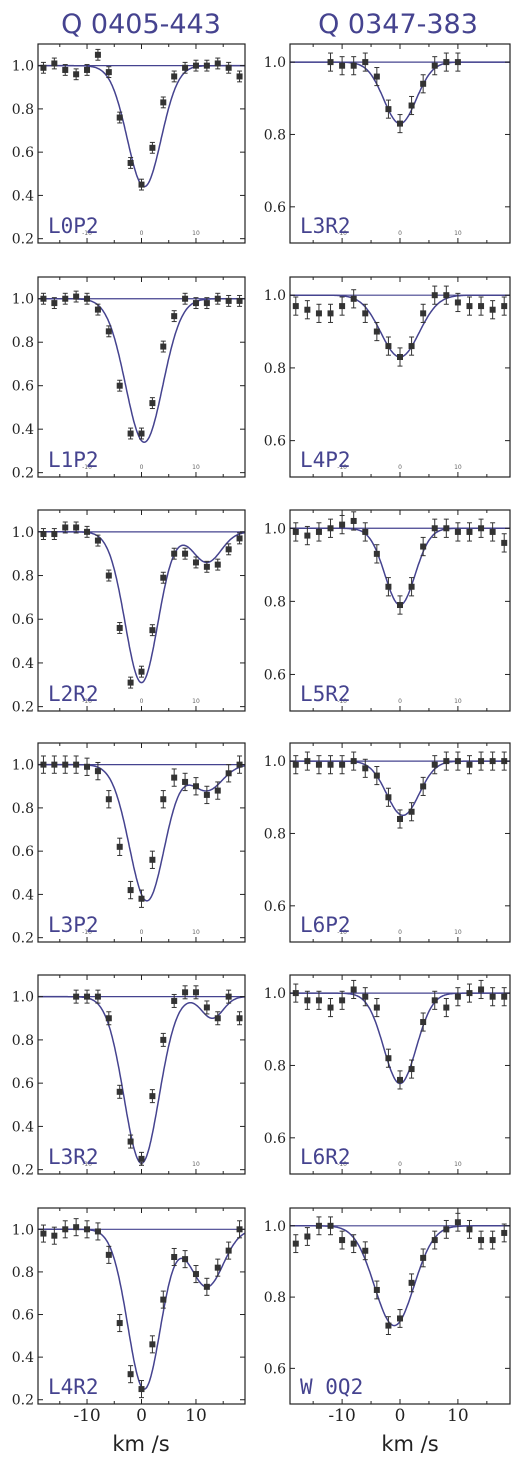 The image size is (530, 1458). What do you see at coordinates (141, 24) in the screenshot?
I see `column-title-left: Q 0405-443` at bounding box center [141, 24].